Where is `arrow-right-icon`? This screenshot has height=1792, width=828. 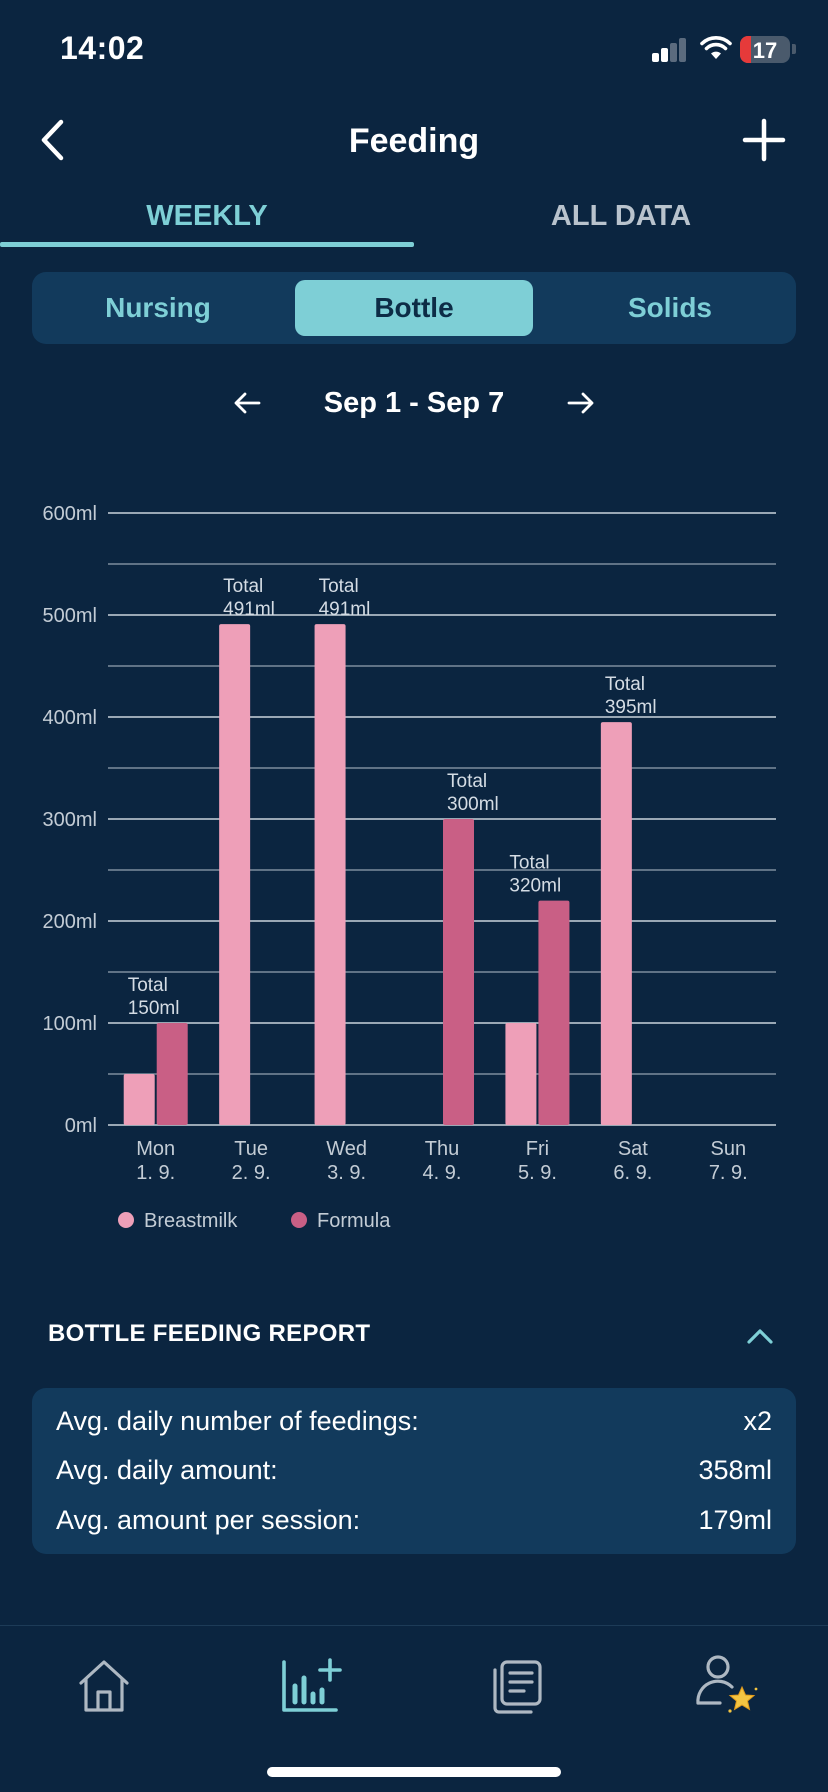
arrow-right-icon is located at coordinates (580, 403).